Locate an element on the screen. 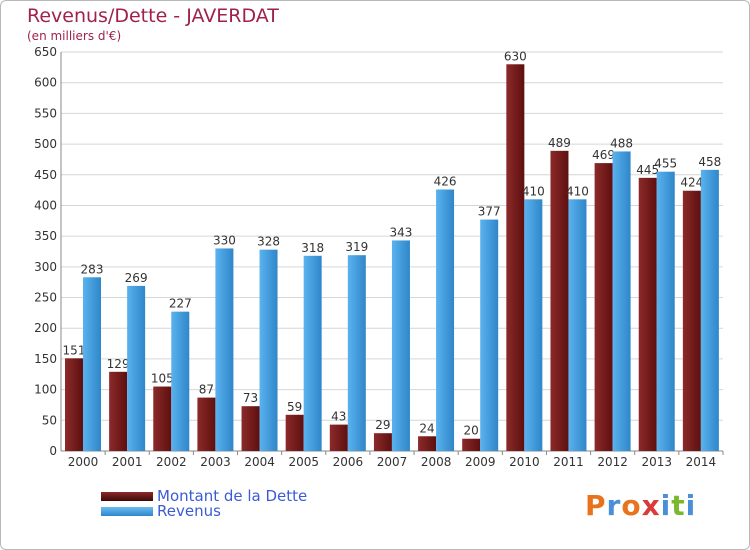  data-label: 330 is located at coordinates (224, 240).